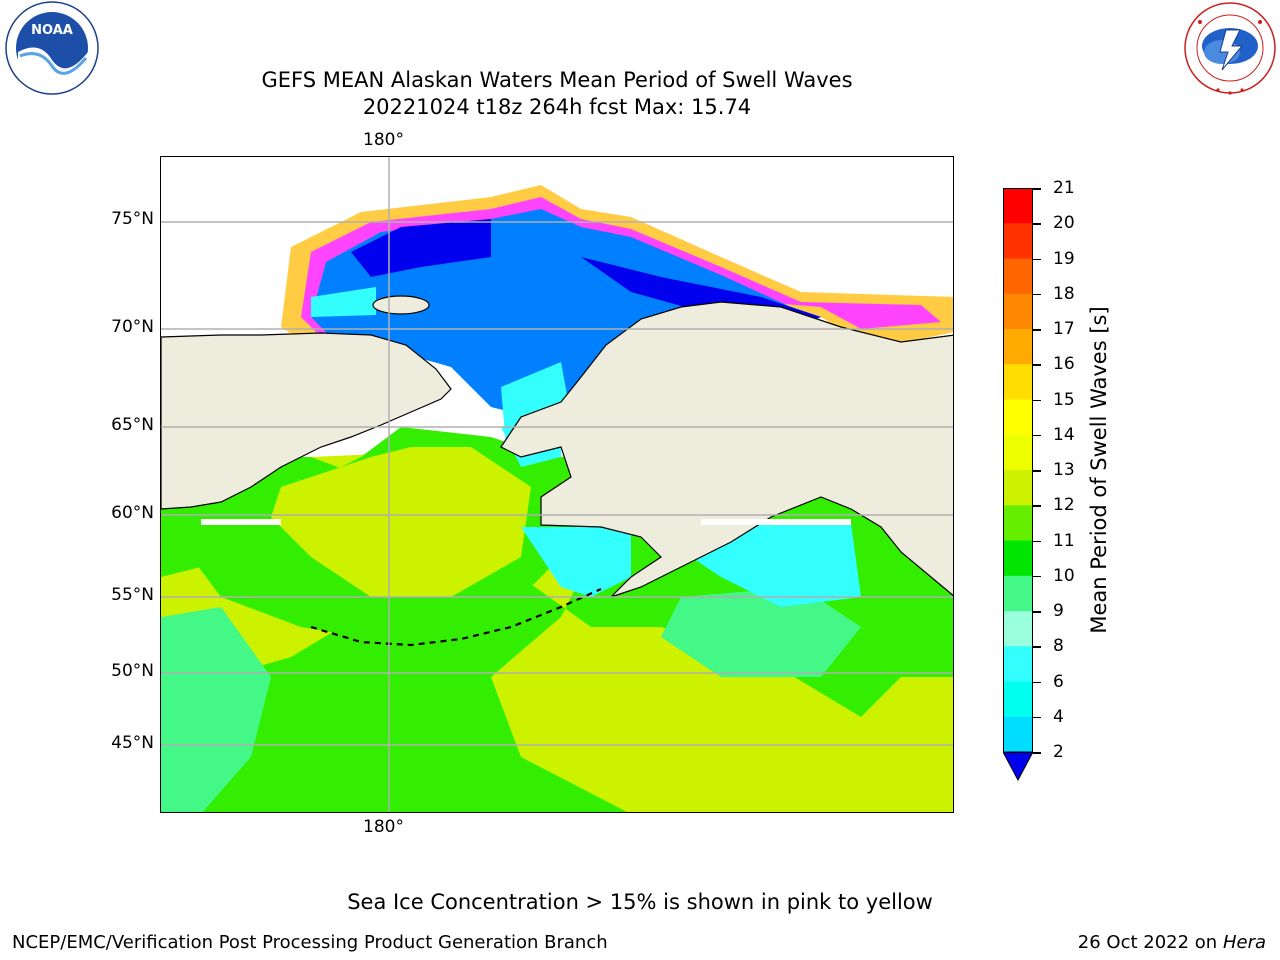  What do you see at coordinates (1064, 223) in the screenshot?
I see `colorbar-tick-label: 20` at bounding box center [1064, 223].